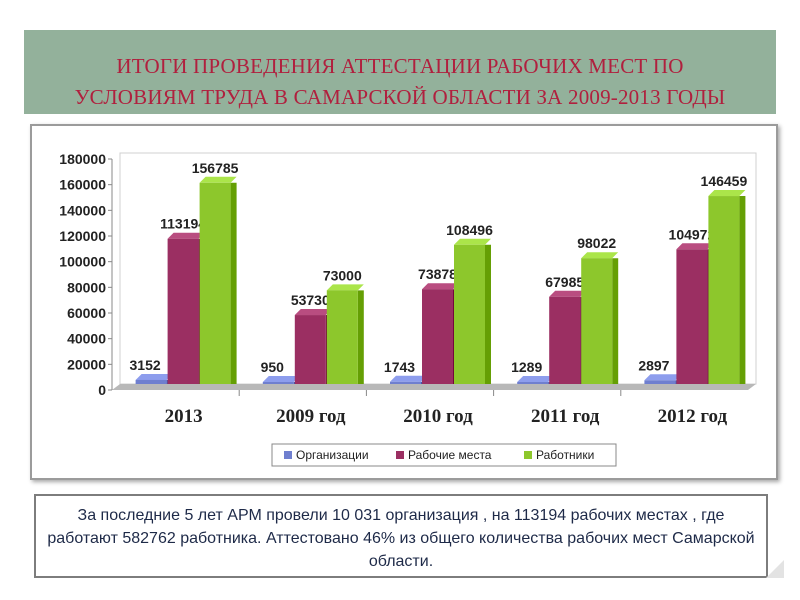 This screenshot has height=600, width=800. What do you see at coordinates (183, 224) in the screenshot?
I see `data-label: 113194` at bounding box center [183, 224].